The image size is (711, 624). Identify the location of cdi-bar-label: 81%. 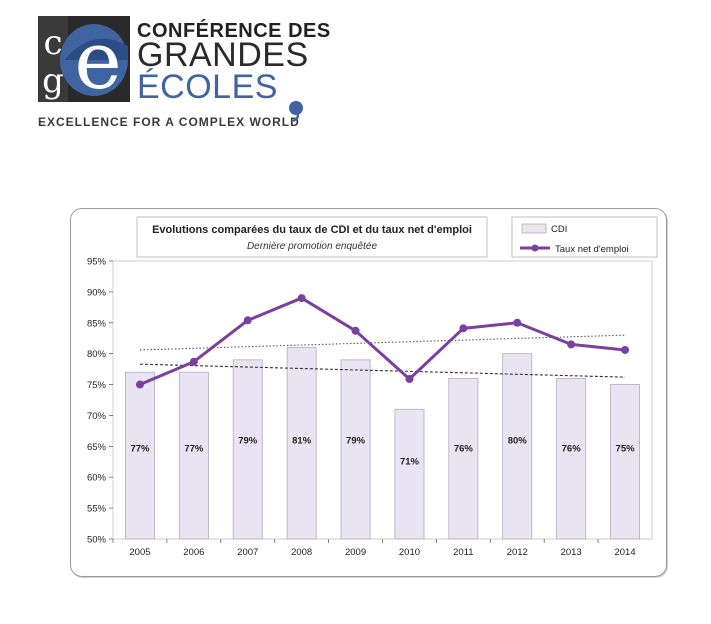
(302, 440).